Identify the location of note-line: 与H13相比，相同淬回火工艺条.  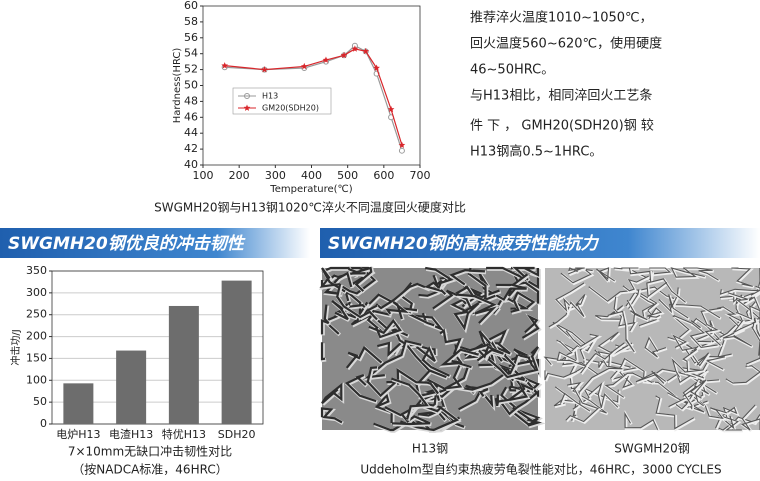
(561, 96).